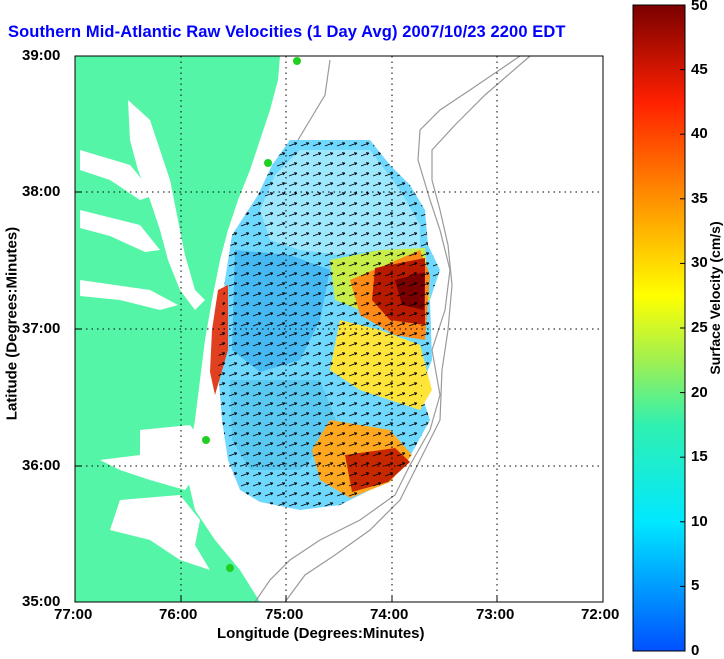 This screenshot has width=724, height=659. Describe the element at coordinates (682, 328) in the screenshot. I see `colorbar-ticks` at that location.